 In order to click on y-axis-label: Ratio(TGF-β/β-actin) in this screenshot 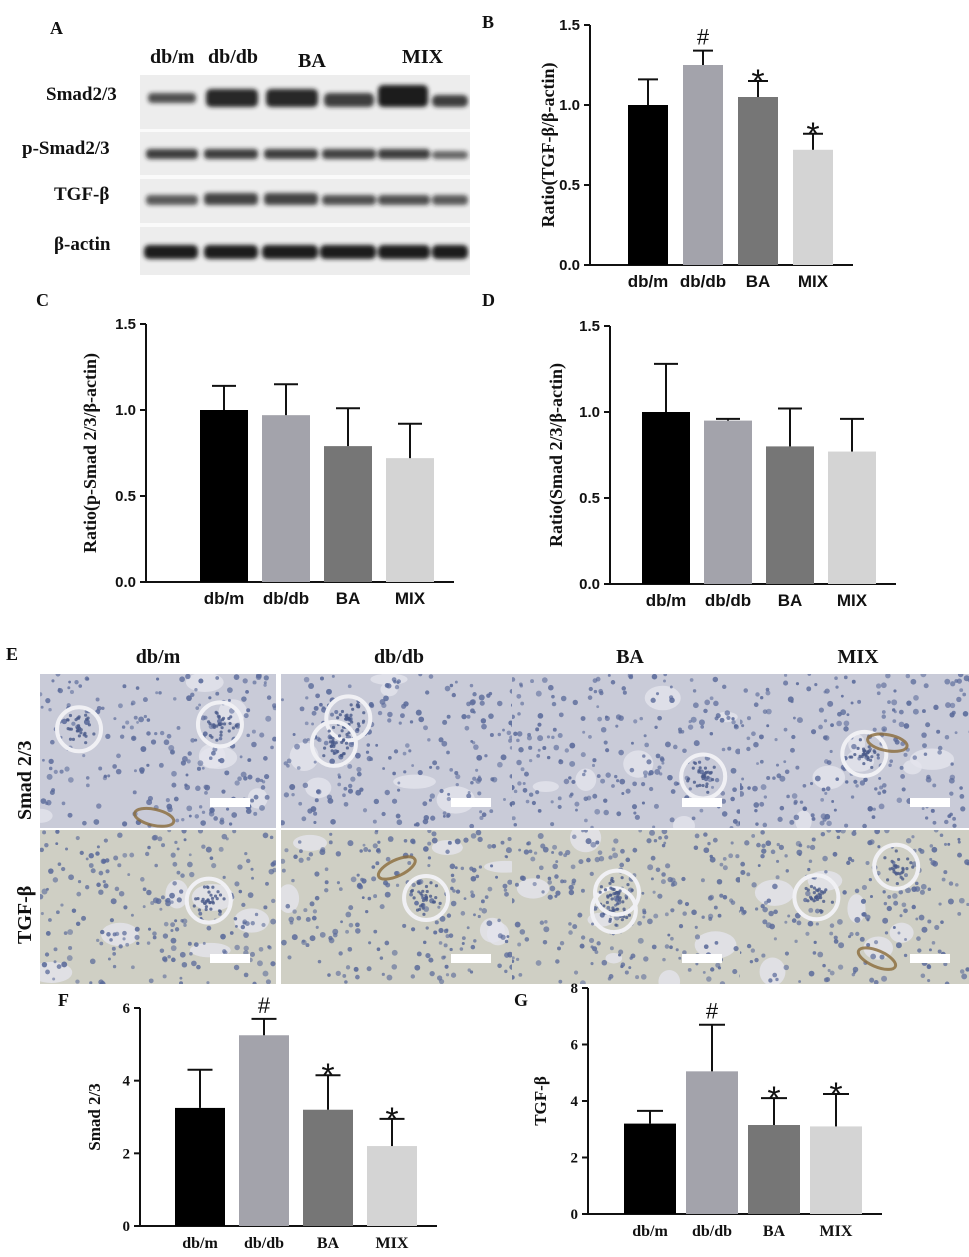, I will do `click(548, 145)`.